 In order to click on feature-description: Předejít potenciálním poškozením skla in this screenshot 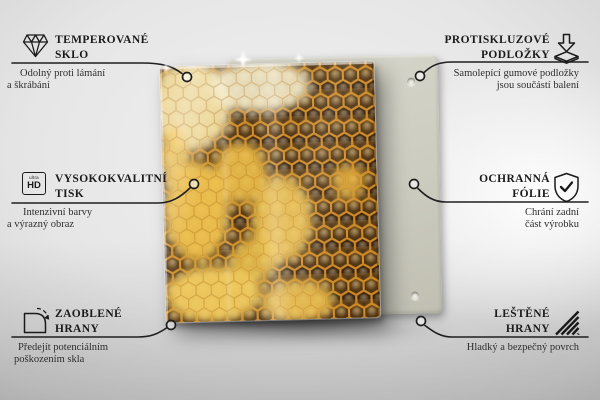, I will do `click(61, 353)`.